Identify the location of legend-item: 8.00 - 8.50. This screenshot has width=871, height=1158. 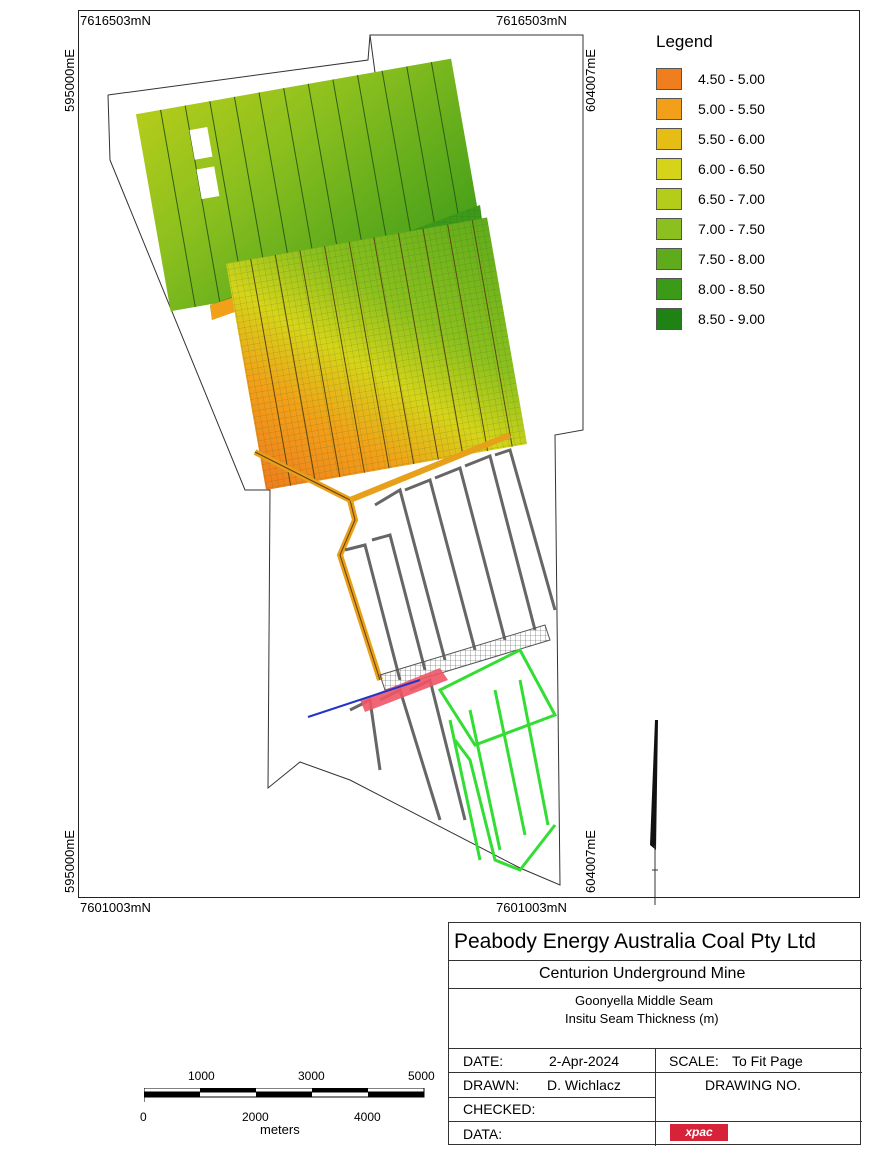
(731, 289).